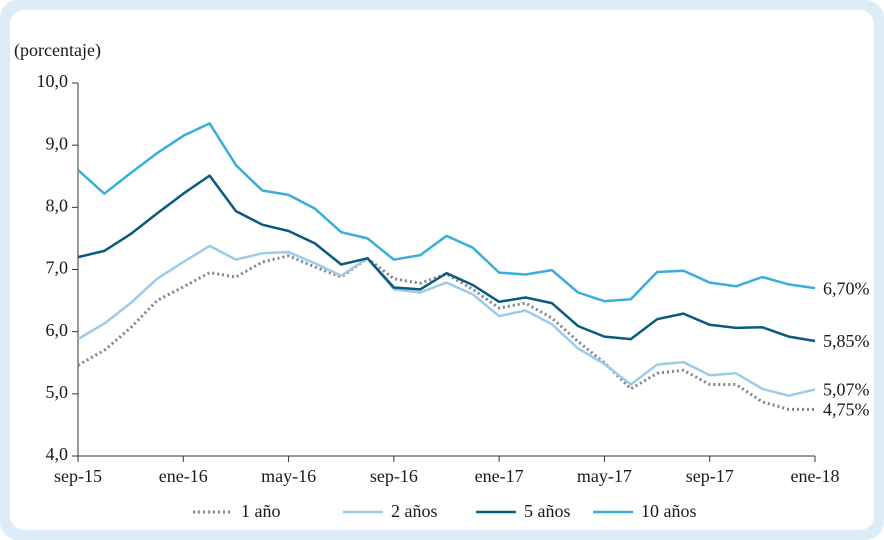 The image size is (884, 540). Describe the element at coordinates (57, 330) in the screenshot. I see `y-tick-label: 6,0` at that location.